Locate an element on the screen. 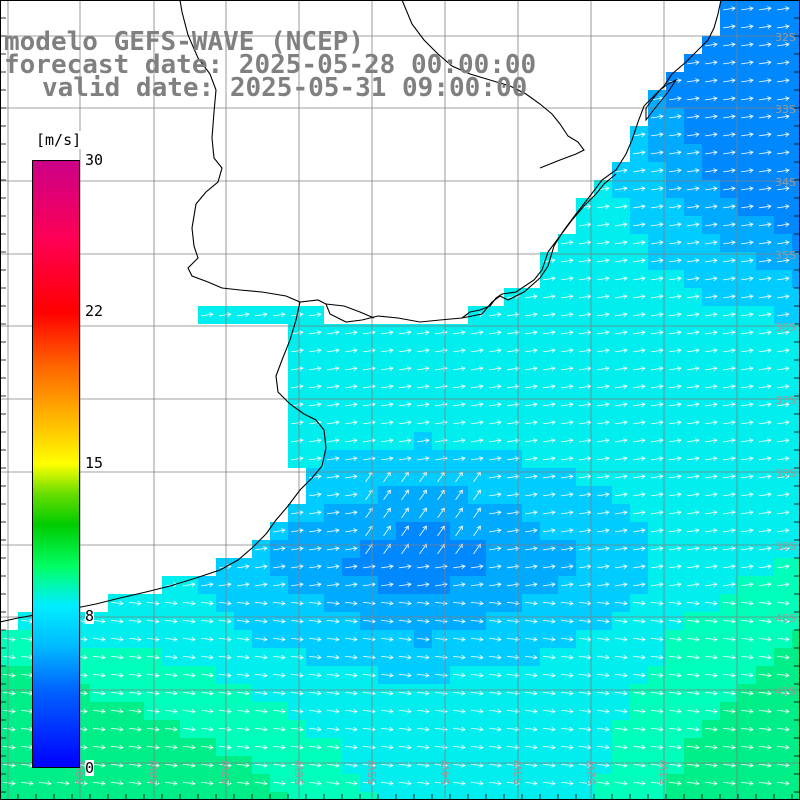 The height and width of the screenshot is (800, 800). colorbar-tick-0: 0 is located at coordinates (90, 768).